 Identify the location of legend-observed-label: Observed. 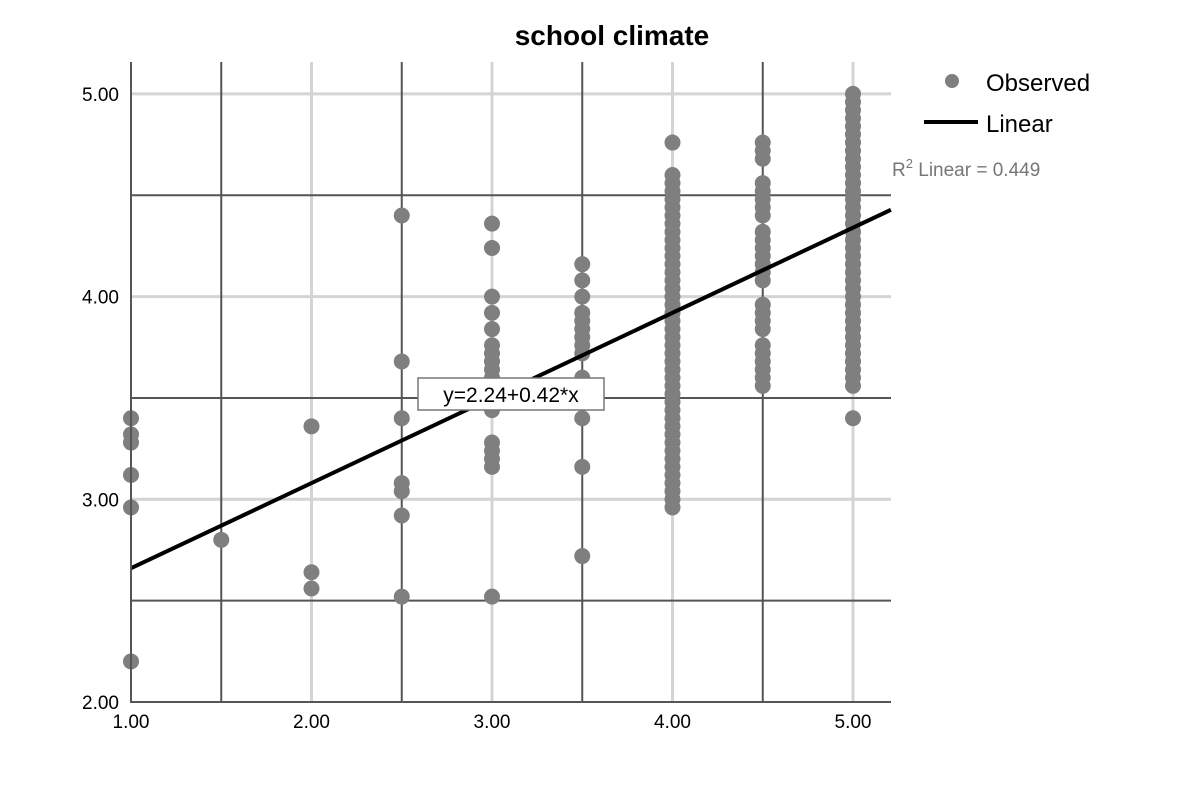
(1038, 83).